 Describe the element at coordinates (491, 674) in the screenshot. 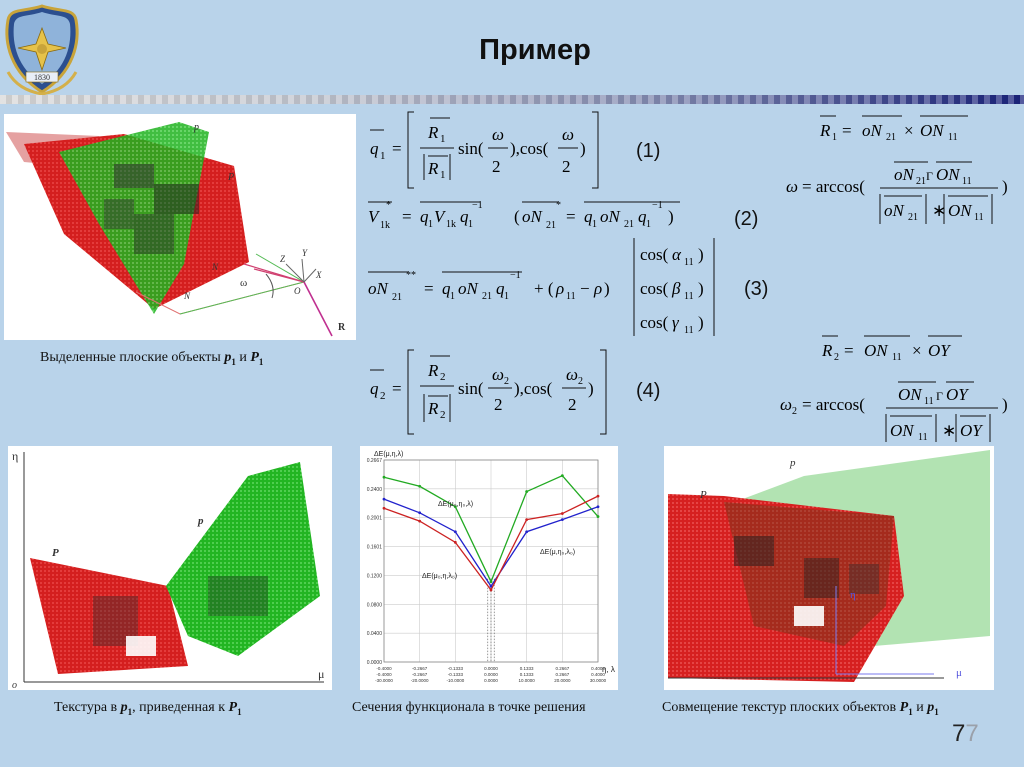

I see `chart-x-tick-1-3: 0.0000` at that location.